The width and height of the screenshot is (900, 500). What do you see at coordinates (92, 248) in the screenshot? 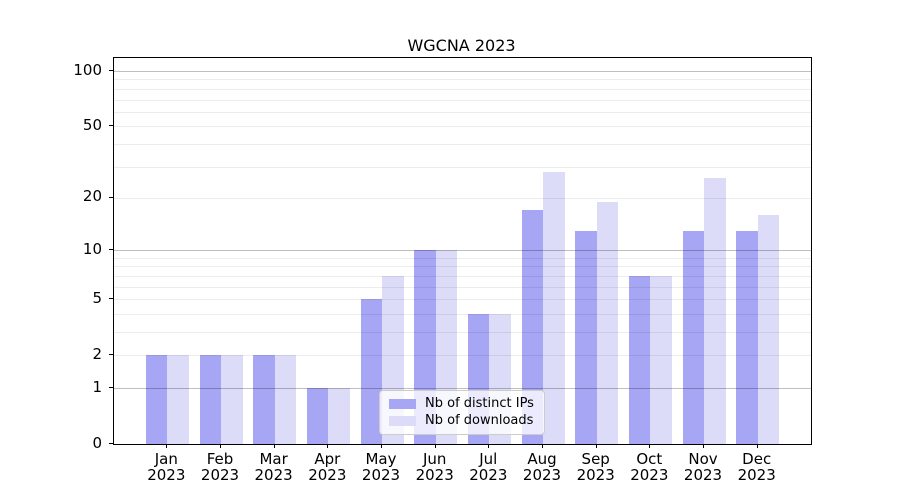
I see `y-tick-label-10: 10` at bounding box center [92, 248].